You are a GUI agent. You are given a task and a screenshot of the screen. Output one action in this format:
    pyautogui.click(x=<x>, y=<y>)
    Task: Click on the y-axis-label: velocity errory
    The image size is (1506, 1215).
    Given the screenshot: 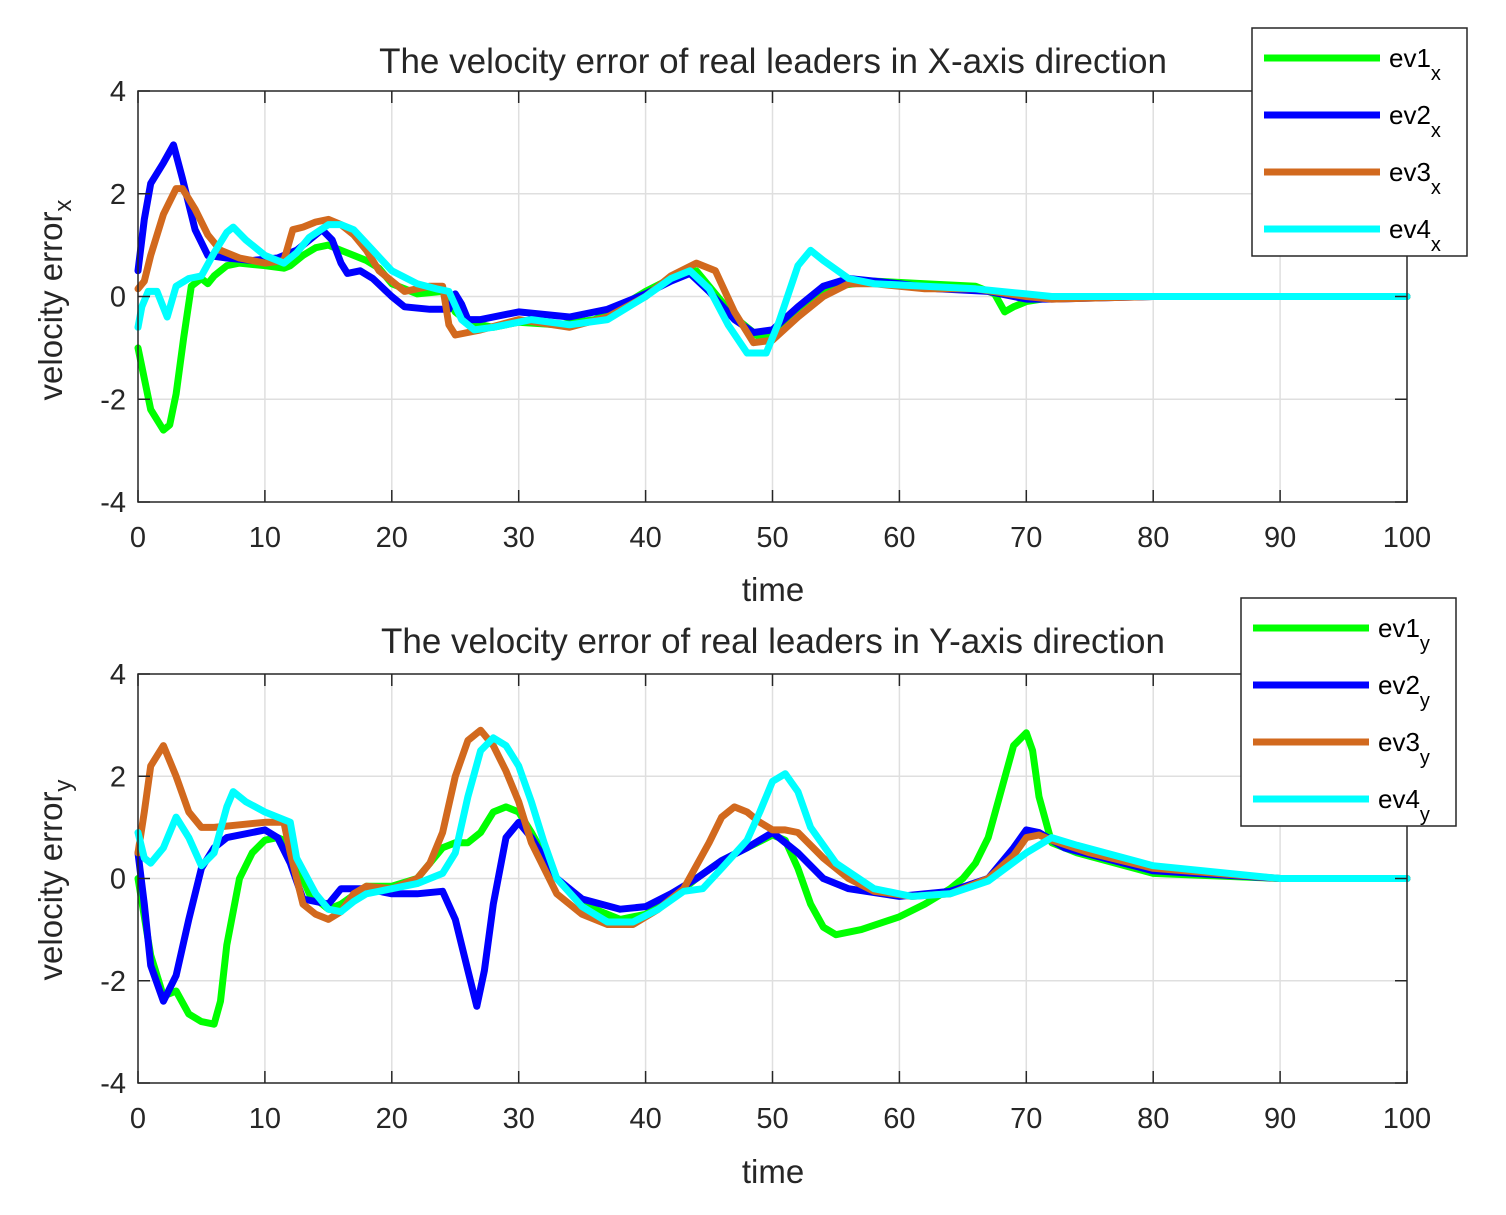 What is the action you would take?
    pyautogui.click(x=54, y=880)
    